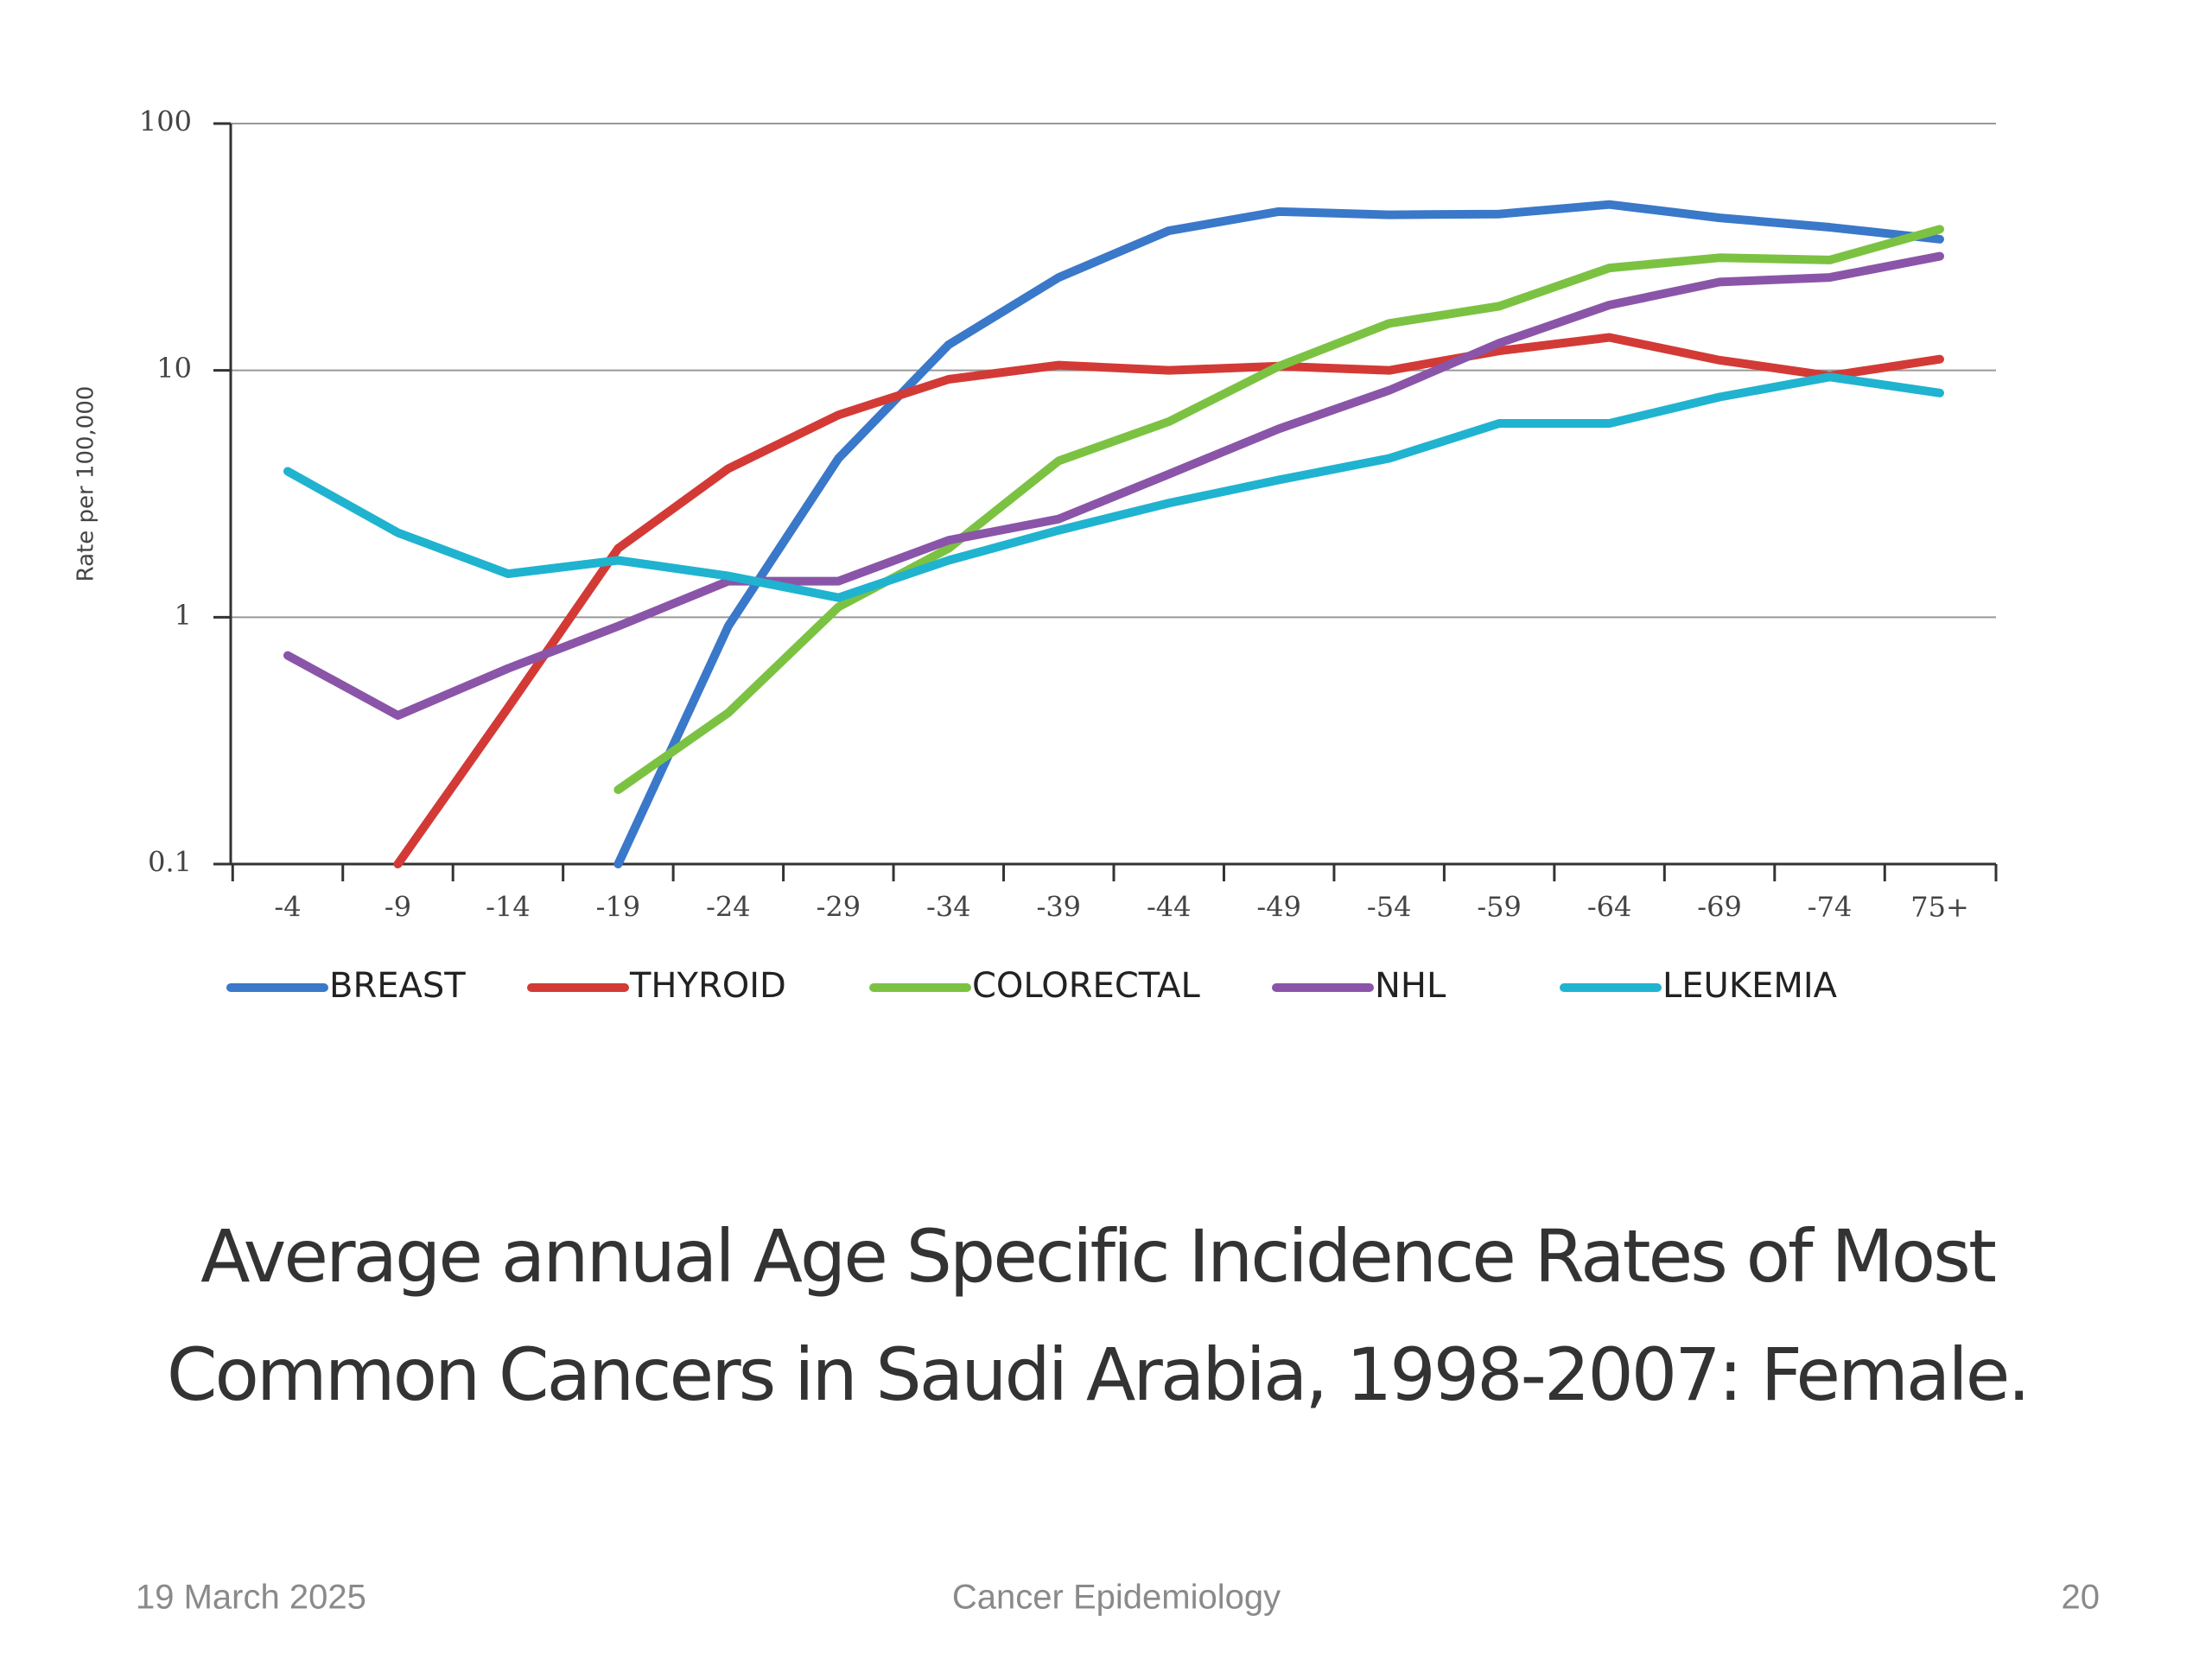 Image resolution: width=2212 pixels, height=1659 pixels. I want to click on x-tick-label: -59, so click(1499, 907).